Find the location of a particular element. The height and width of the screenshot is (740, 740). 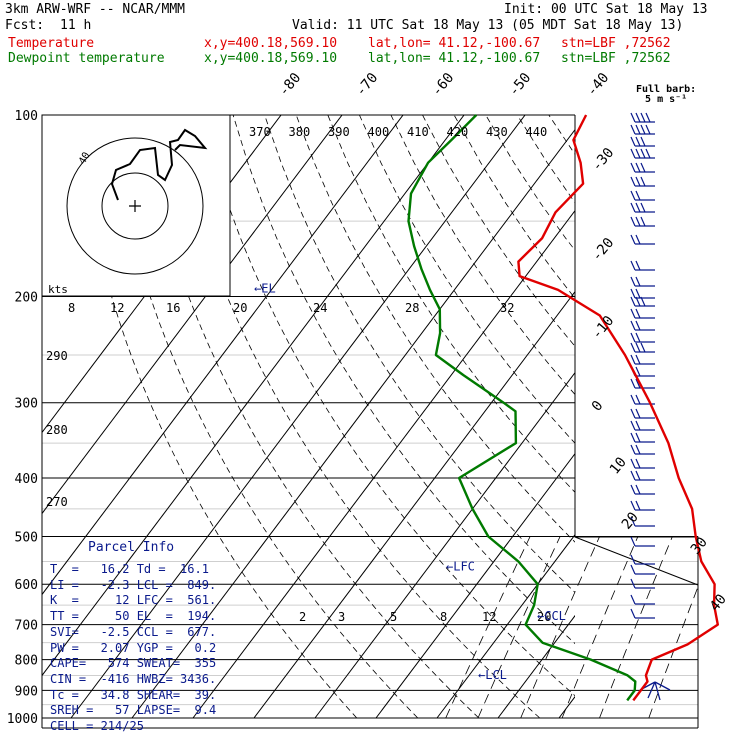

temperature-latlon: lat,lon= 41.12,-100.67 is located at coordinates (454, 43).